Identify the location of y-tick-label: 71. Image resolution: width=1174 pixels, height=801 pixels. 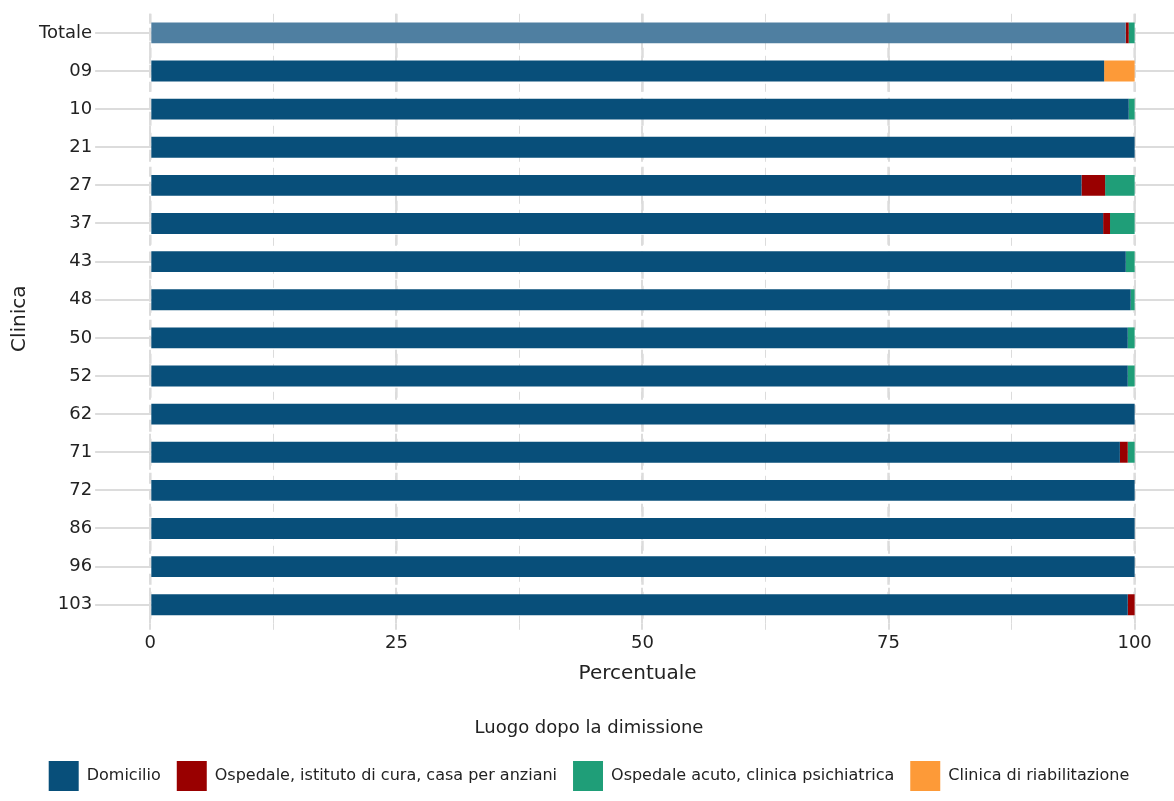
(81, 450).